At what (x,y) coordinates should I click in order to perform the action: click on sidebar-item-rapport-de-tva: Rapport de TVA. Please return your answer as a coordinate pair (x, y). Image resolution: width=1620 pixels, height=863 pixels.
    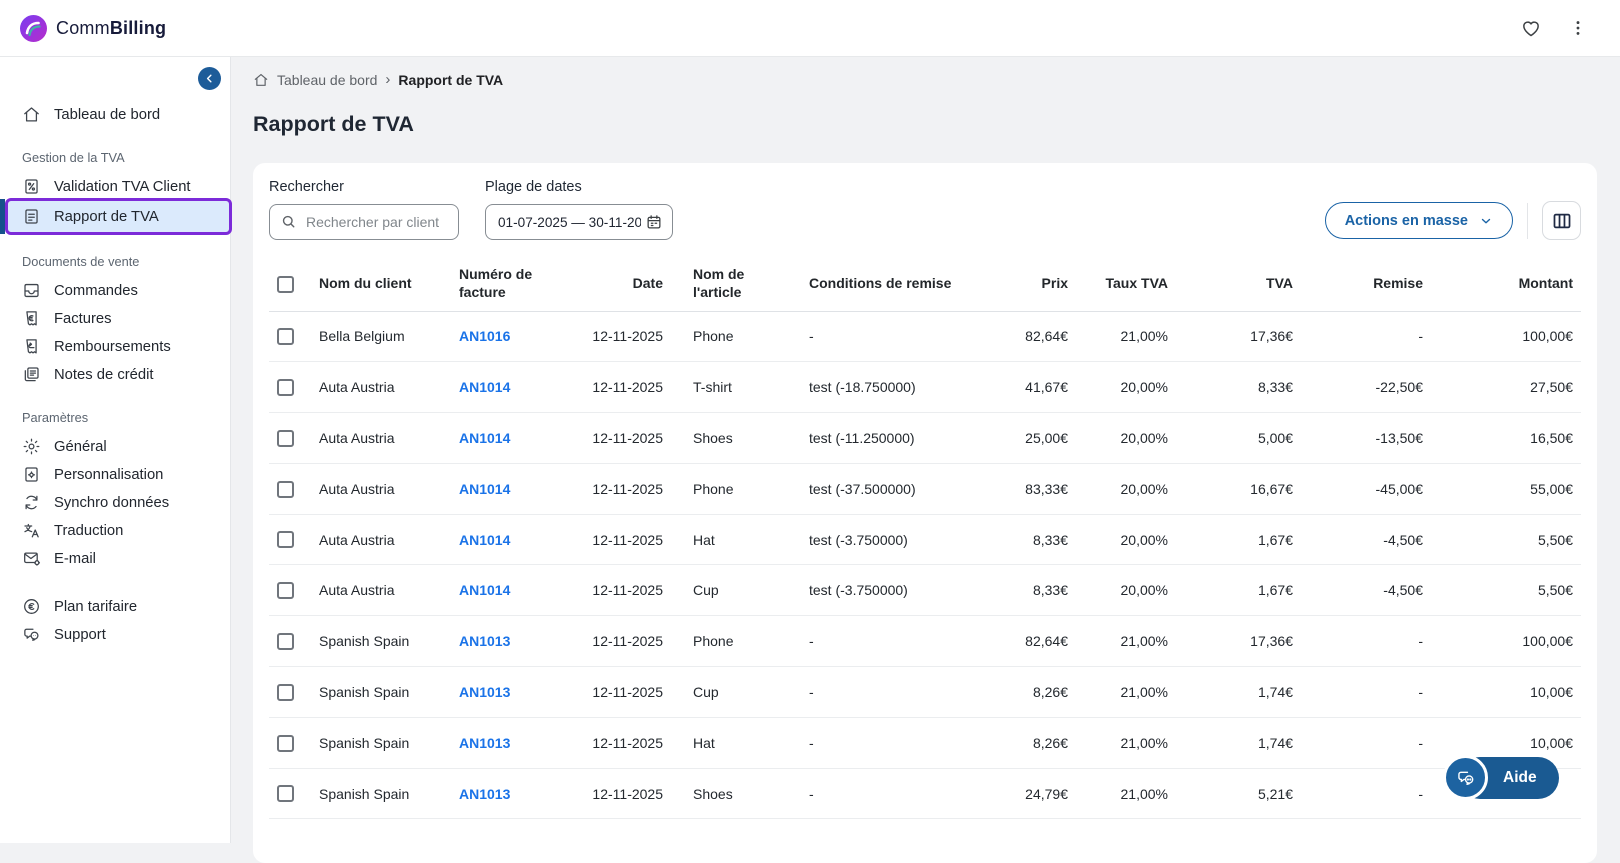
    Looking at the image, I should click on (118, 216).